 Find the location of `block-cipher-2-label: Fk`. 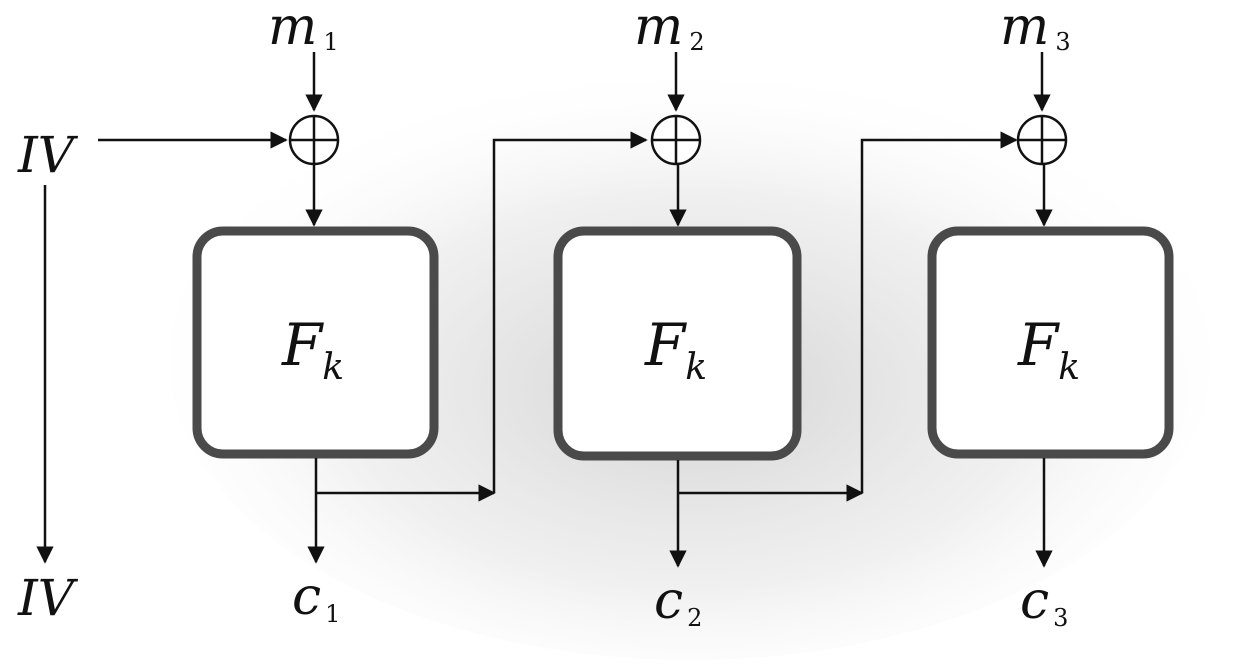

block-cipher-2-label: Fk is located at coordinates (675, 349).